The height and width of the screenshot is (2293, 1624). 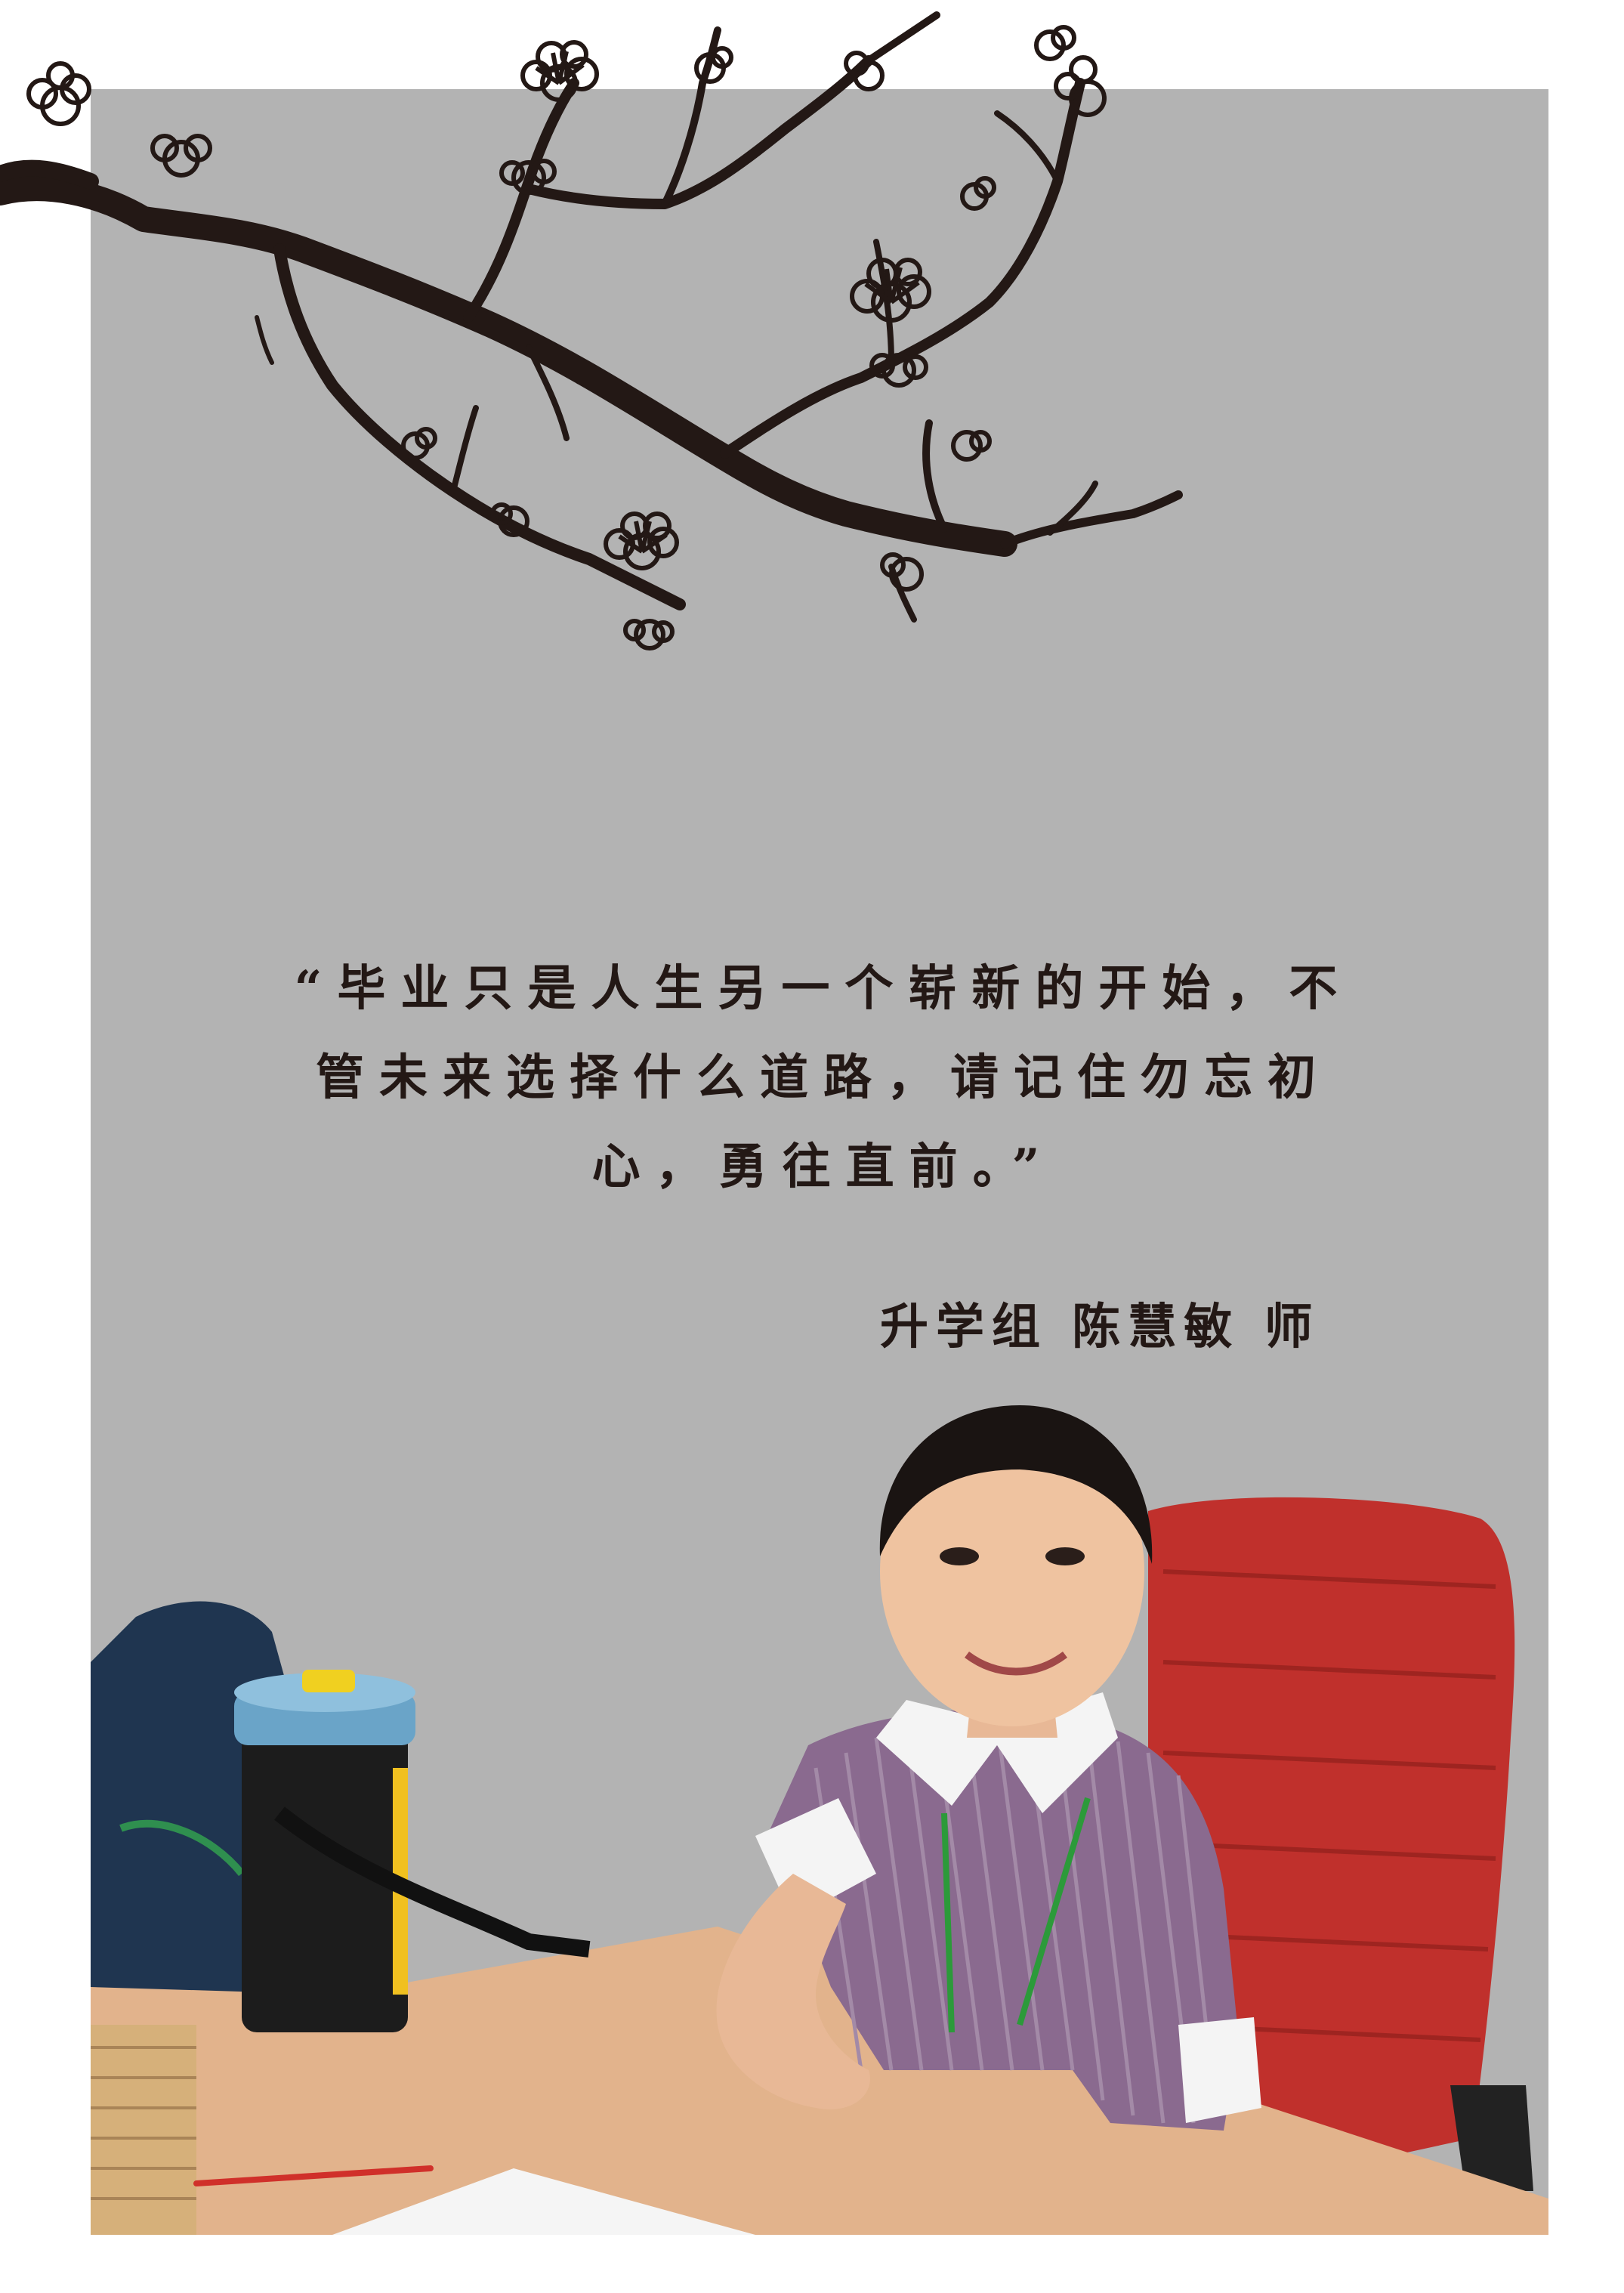 What do you see at coordinates (823, 1167) in the screenshot?
I see `quote-line-3: 心，勇往直前。”` at bounding box center [823, 1167].